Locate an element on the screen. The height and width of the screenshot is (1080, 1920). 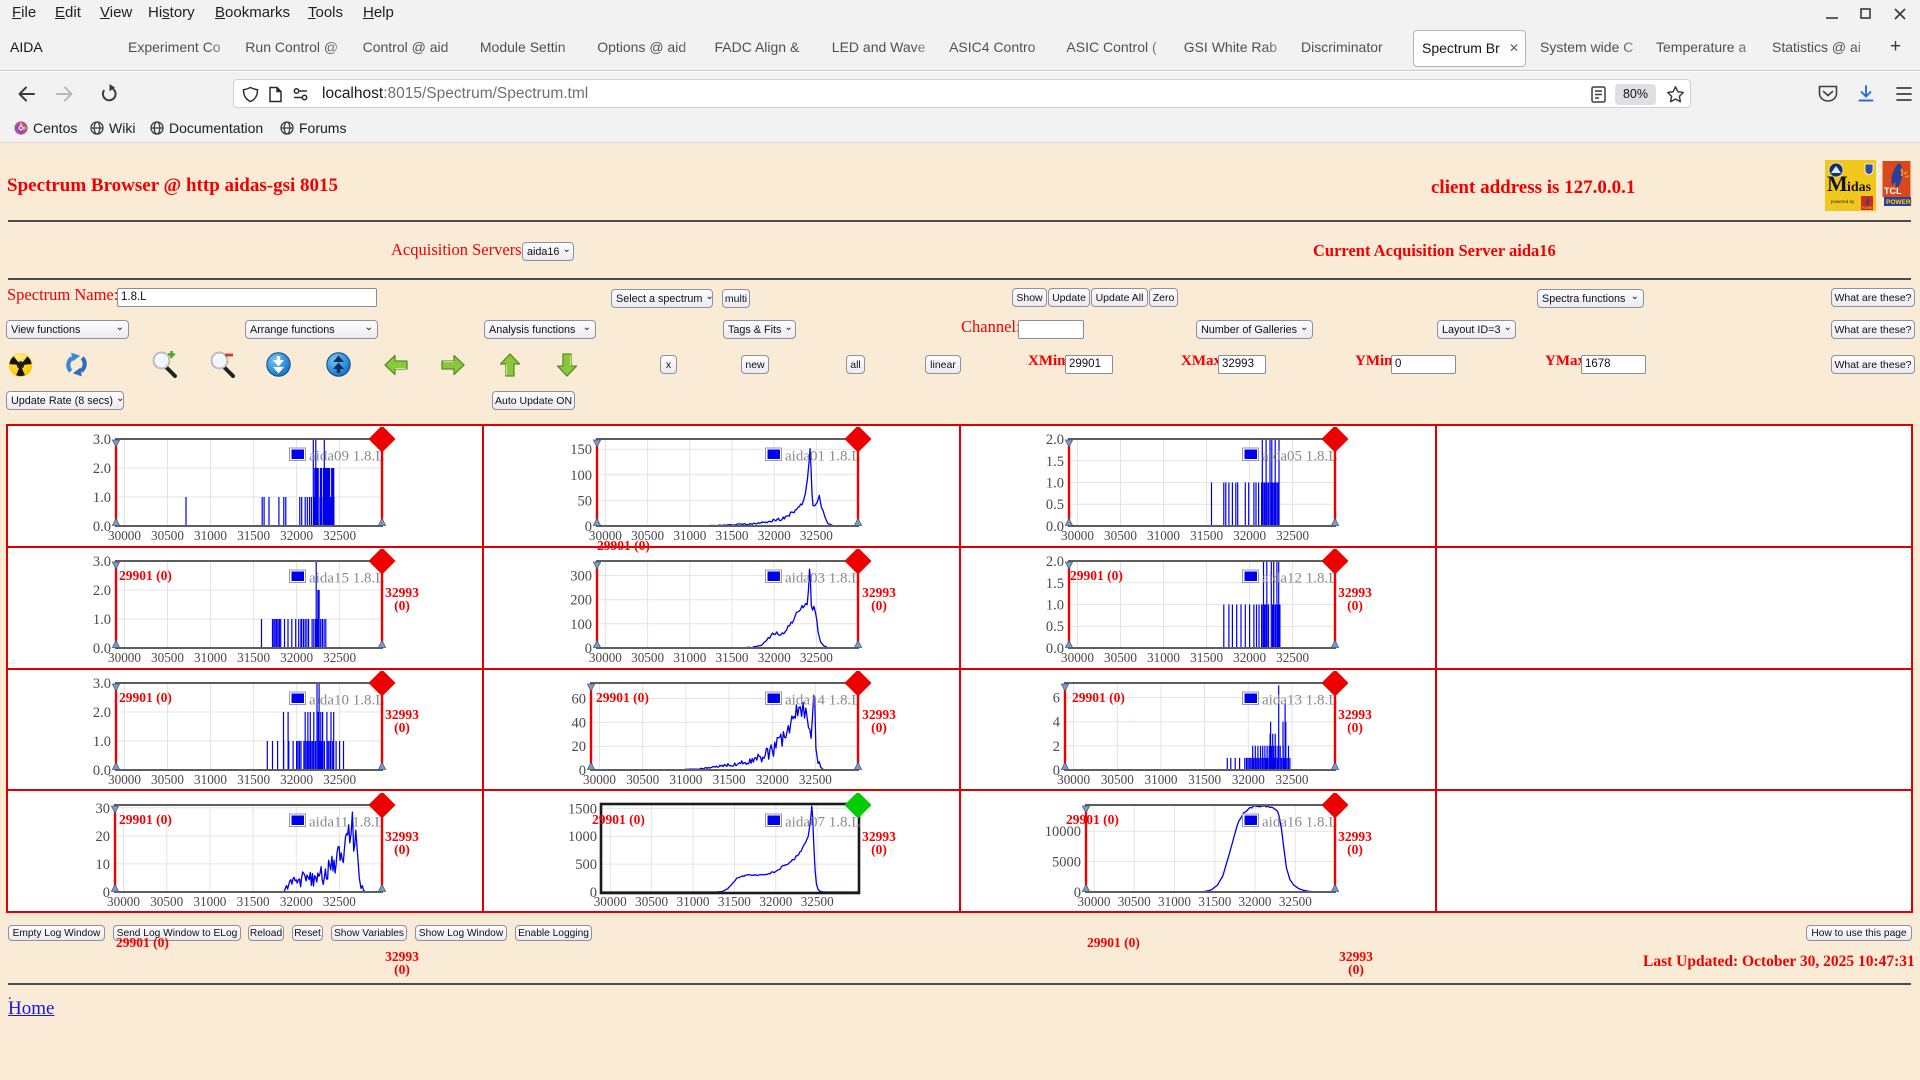
svg-text: 5000 is located at coordinates (1066, 863).